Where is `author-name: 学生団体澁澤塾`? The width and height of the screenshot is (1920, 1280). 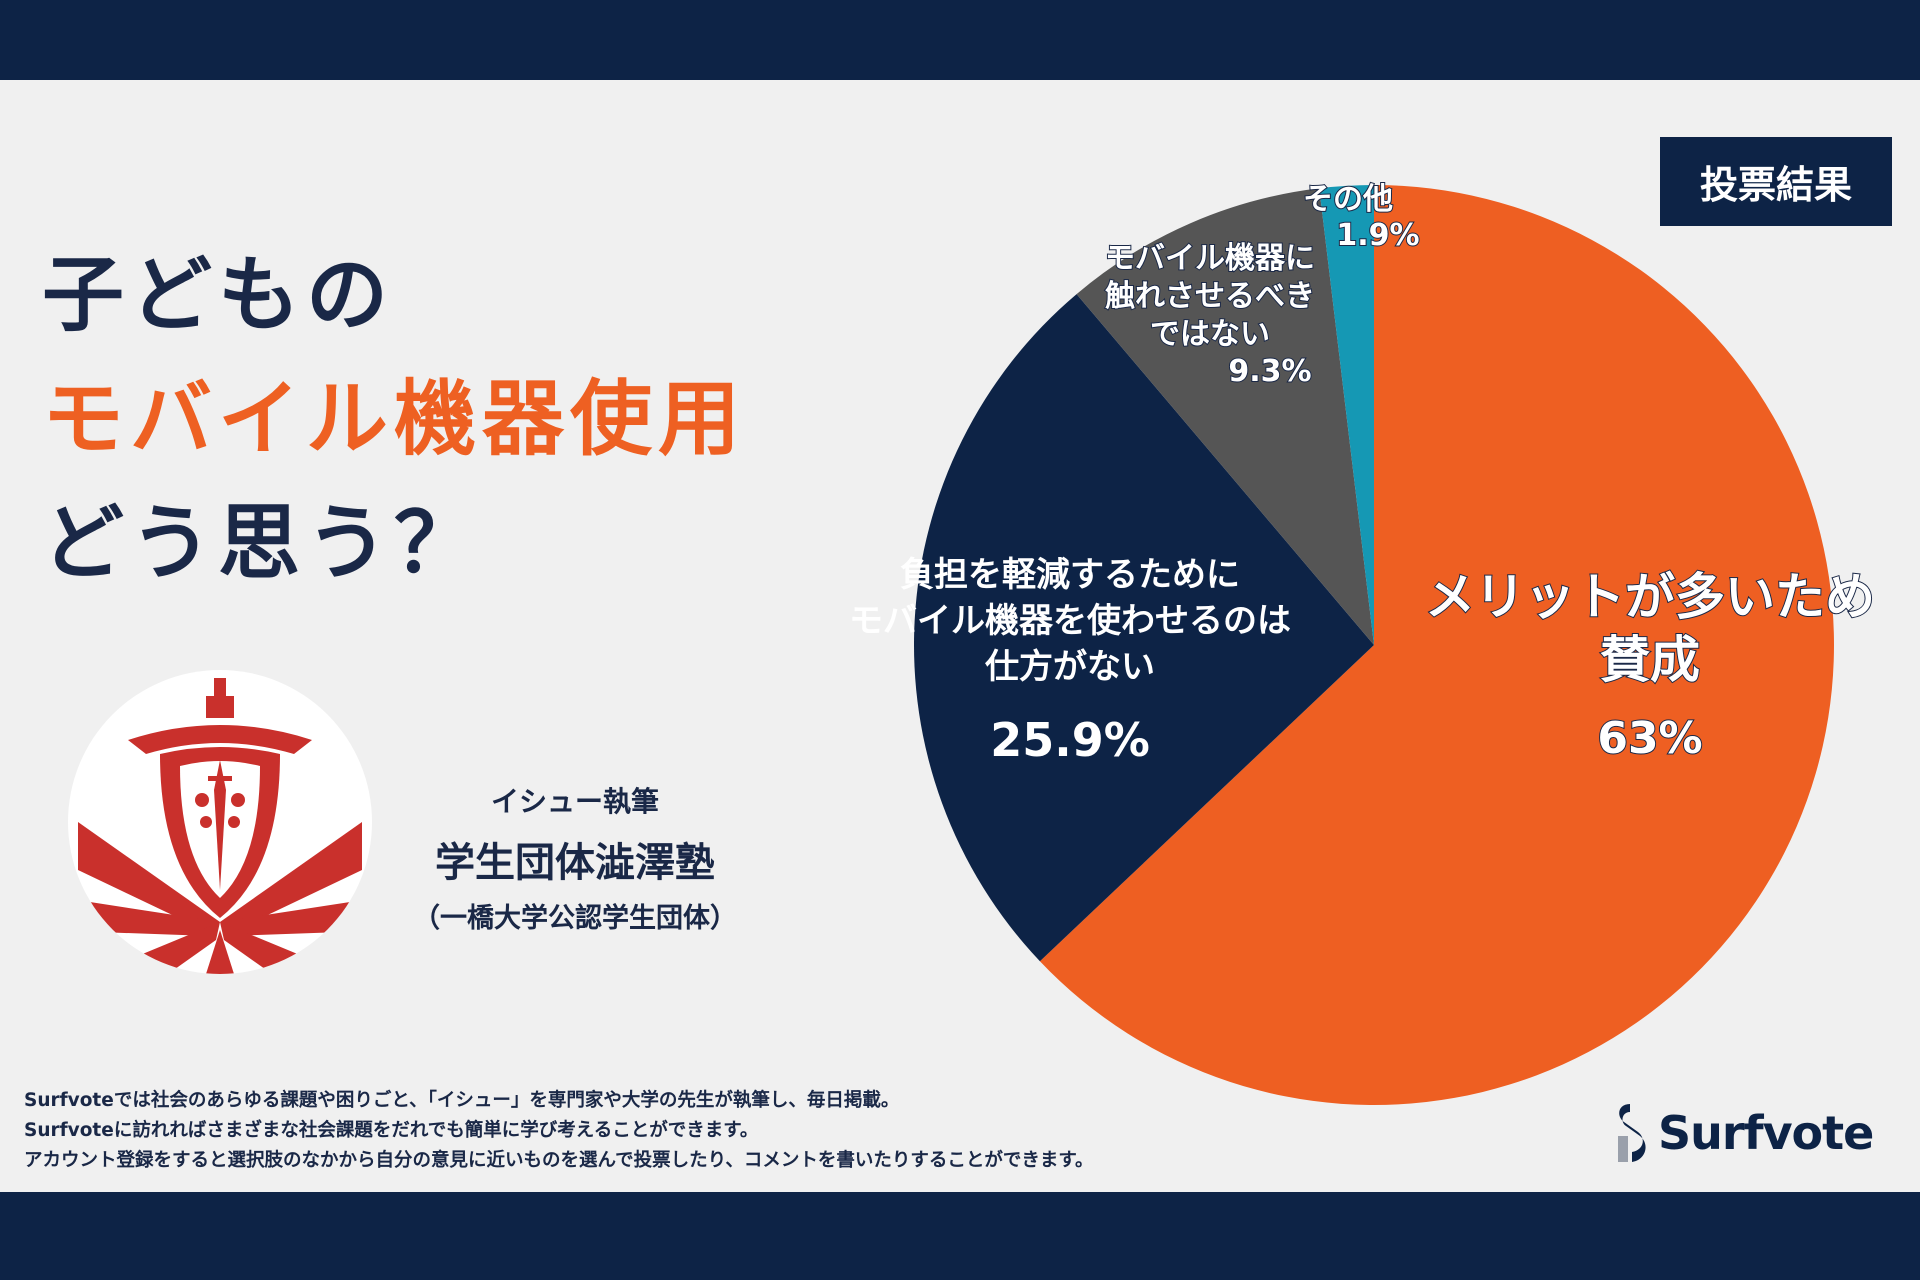
author-name: 学生団体澁澤塾 is located at coordinates (575, 863).